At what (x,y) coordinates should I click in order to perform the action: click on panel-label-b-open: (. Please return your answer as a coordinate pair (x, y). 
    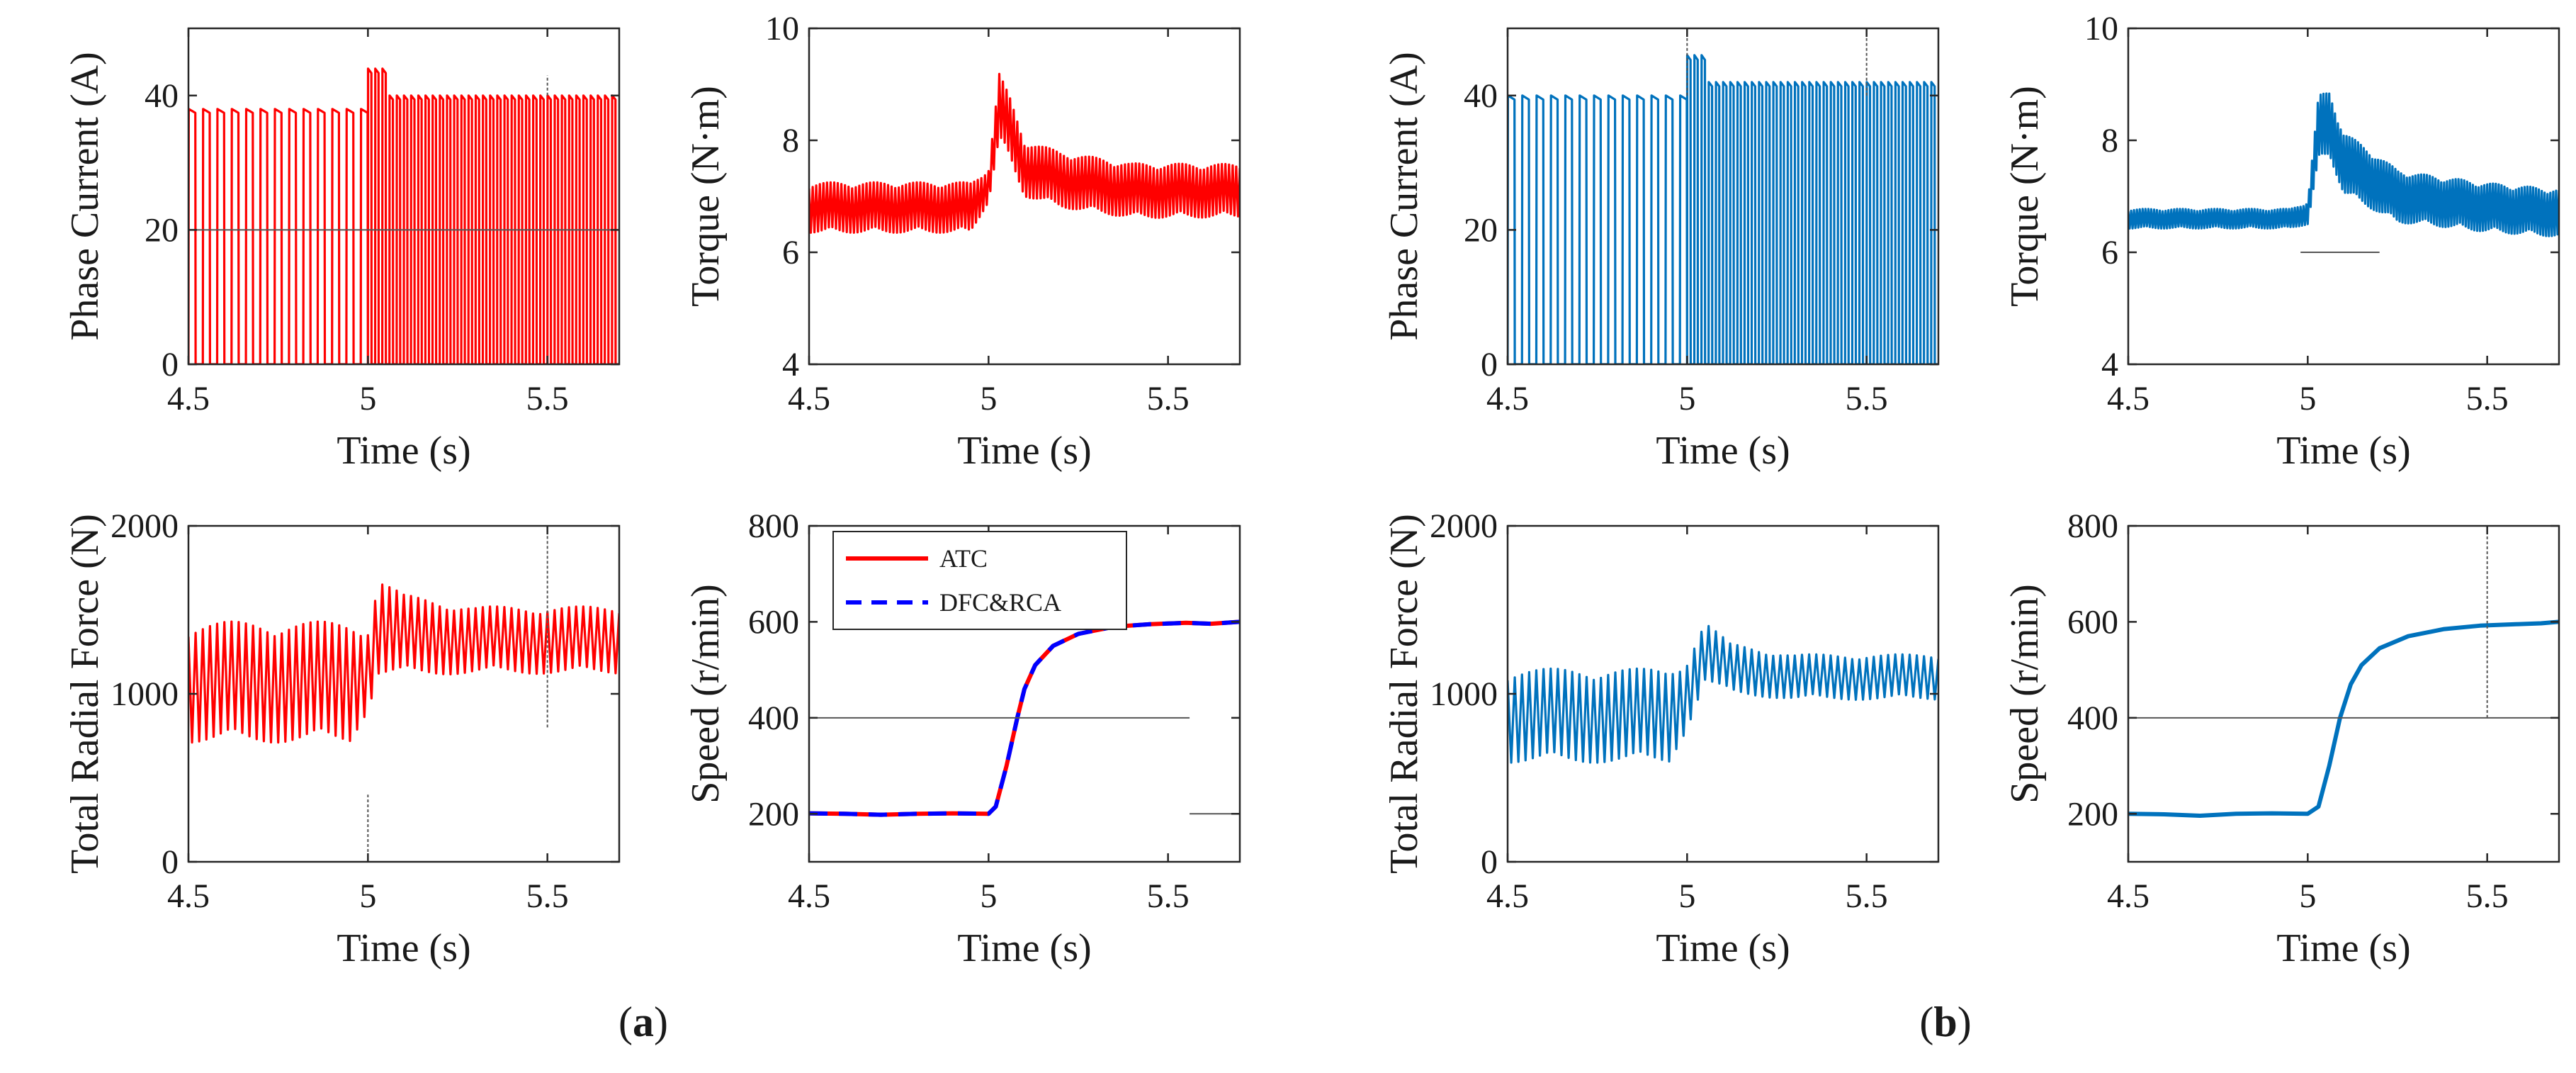
    Looking at the image, I should click on (1926, 1022).